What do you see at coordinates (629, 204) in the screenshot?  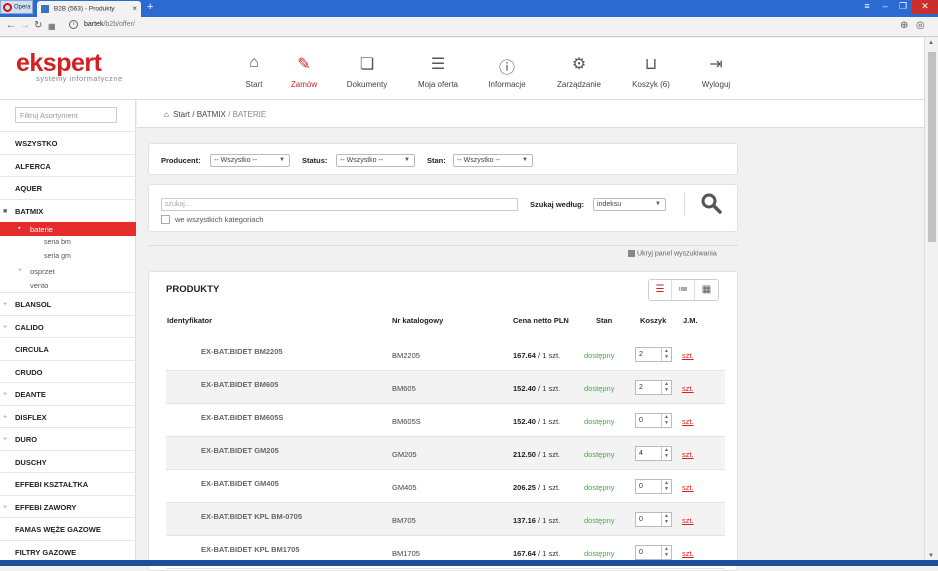 I see `search-by-select: indeksu ▼` at bounding box center [629, 204].